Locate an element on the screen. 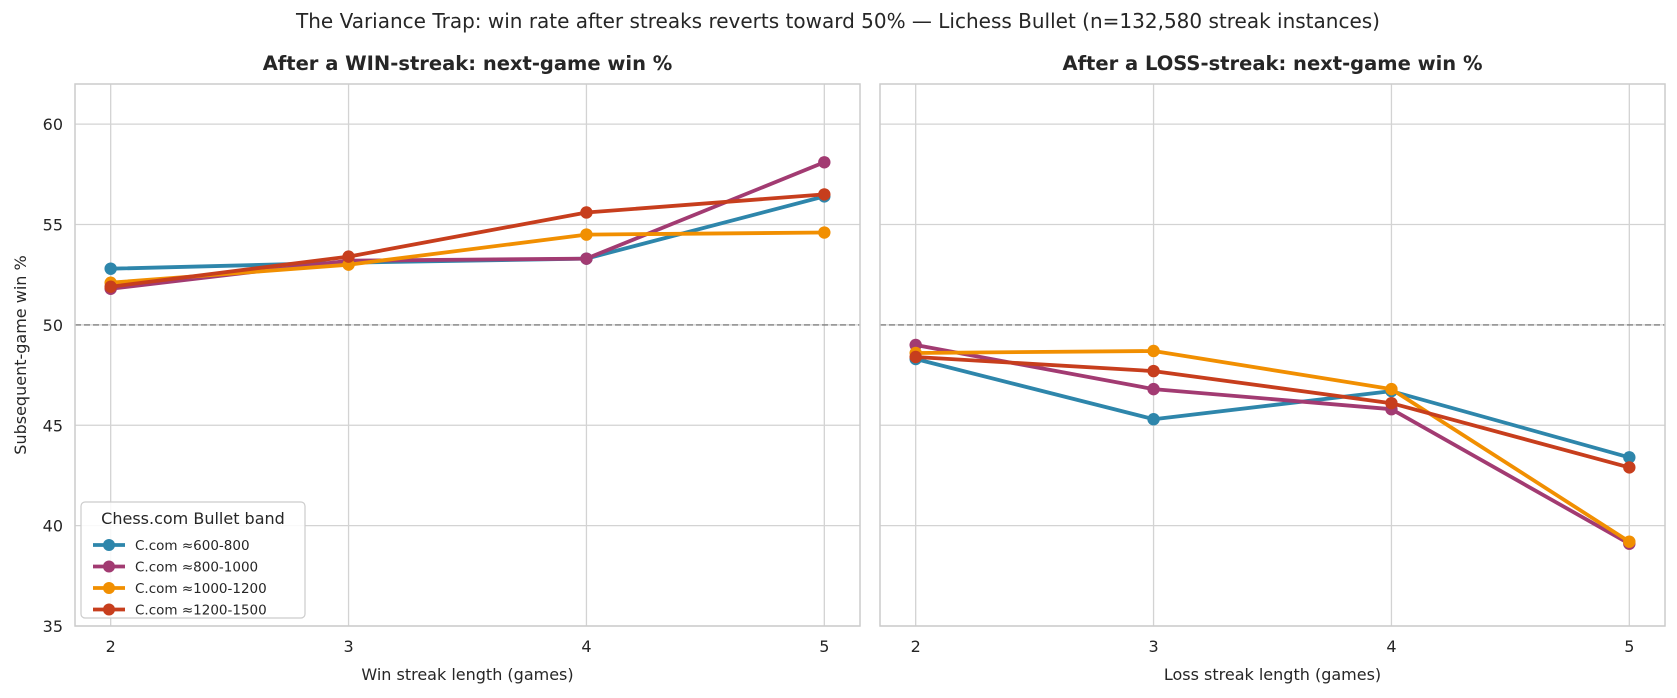  legend-label: C.com ≈600-800 is located at coordinates (192, 546).